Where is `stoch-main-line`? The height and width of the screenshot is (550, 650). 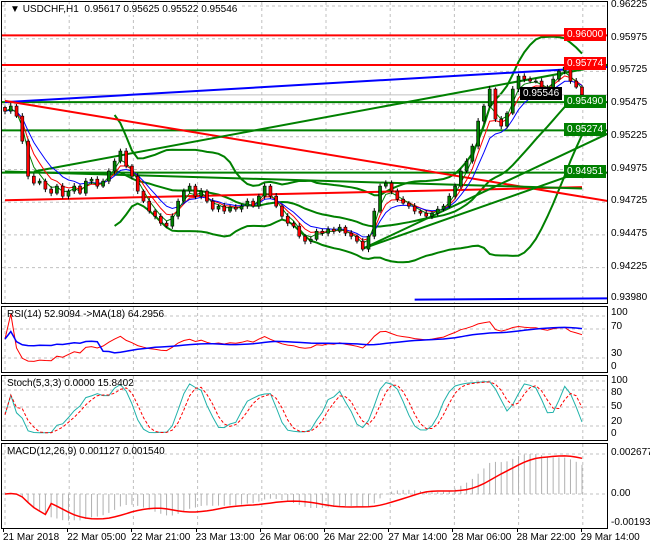 stoch-main-line is located at coordinates (293, 407).